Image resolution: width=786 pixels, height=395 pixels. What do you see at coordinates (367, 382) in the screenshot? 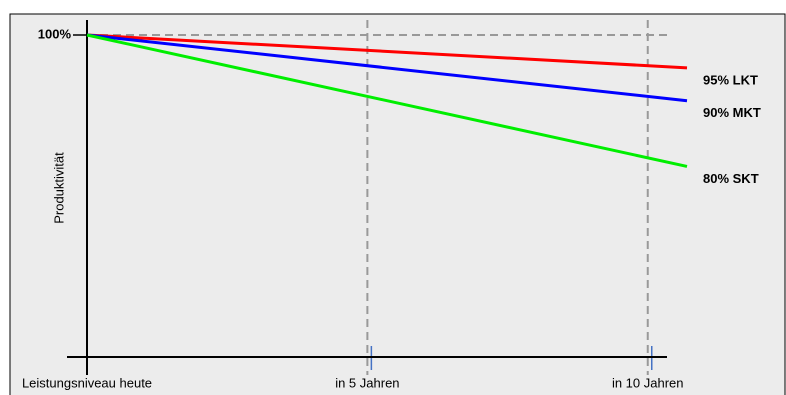
I see `x-tick-label: in 5 Jahren` at bounding box center [367, 382].